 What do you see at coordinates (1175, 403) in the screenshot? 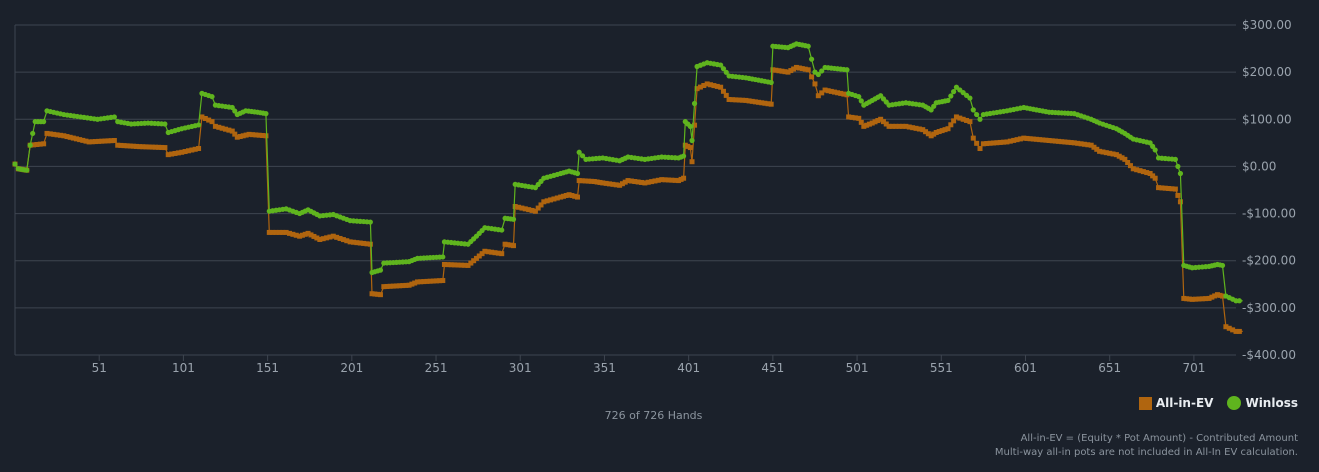
I see `legend-item-all-in-ev: All-in-EV` at bounding box center [1175, 403].